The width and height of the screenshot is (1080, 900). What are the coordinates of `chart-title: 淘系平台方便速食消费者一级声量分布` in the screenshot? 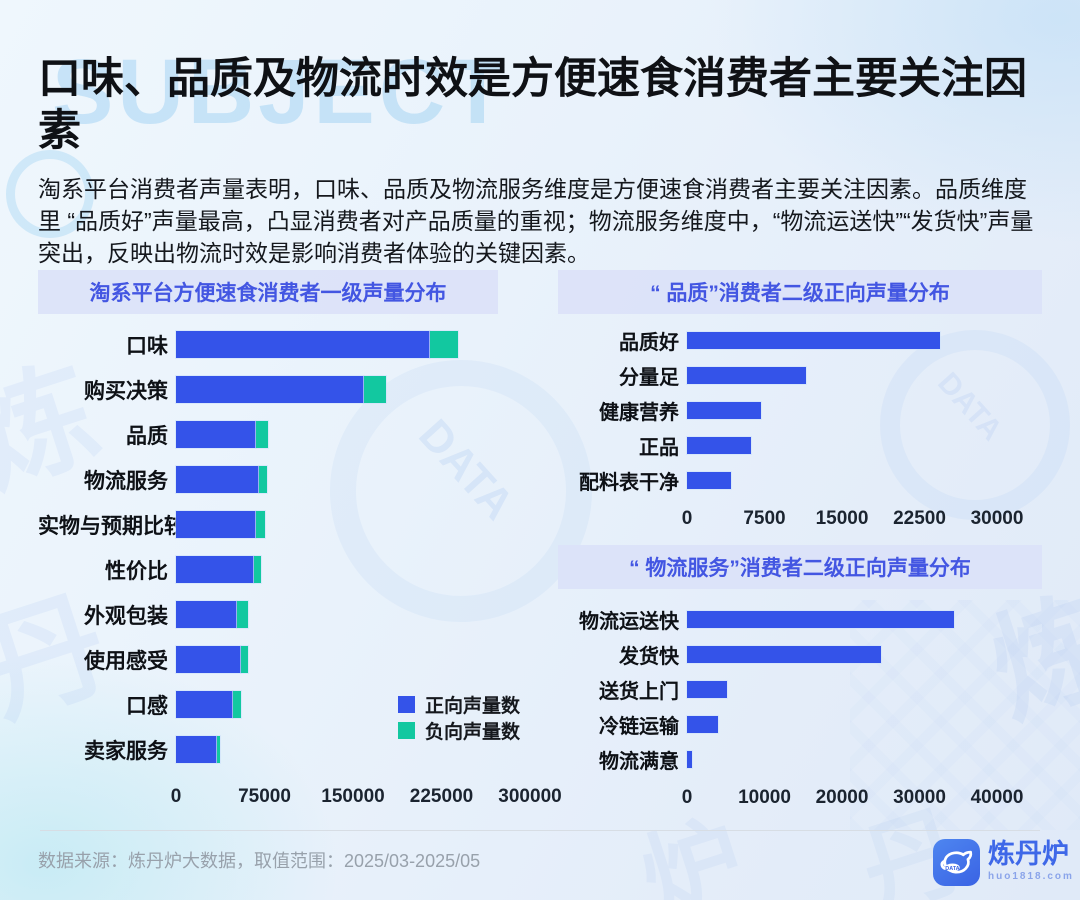 It's located at (268, 293).